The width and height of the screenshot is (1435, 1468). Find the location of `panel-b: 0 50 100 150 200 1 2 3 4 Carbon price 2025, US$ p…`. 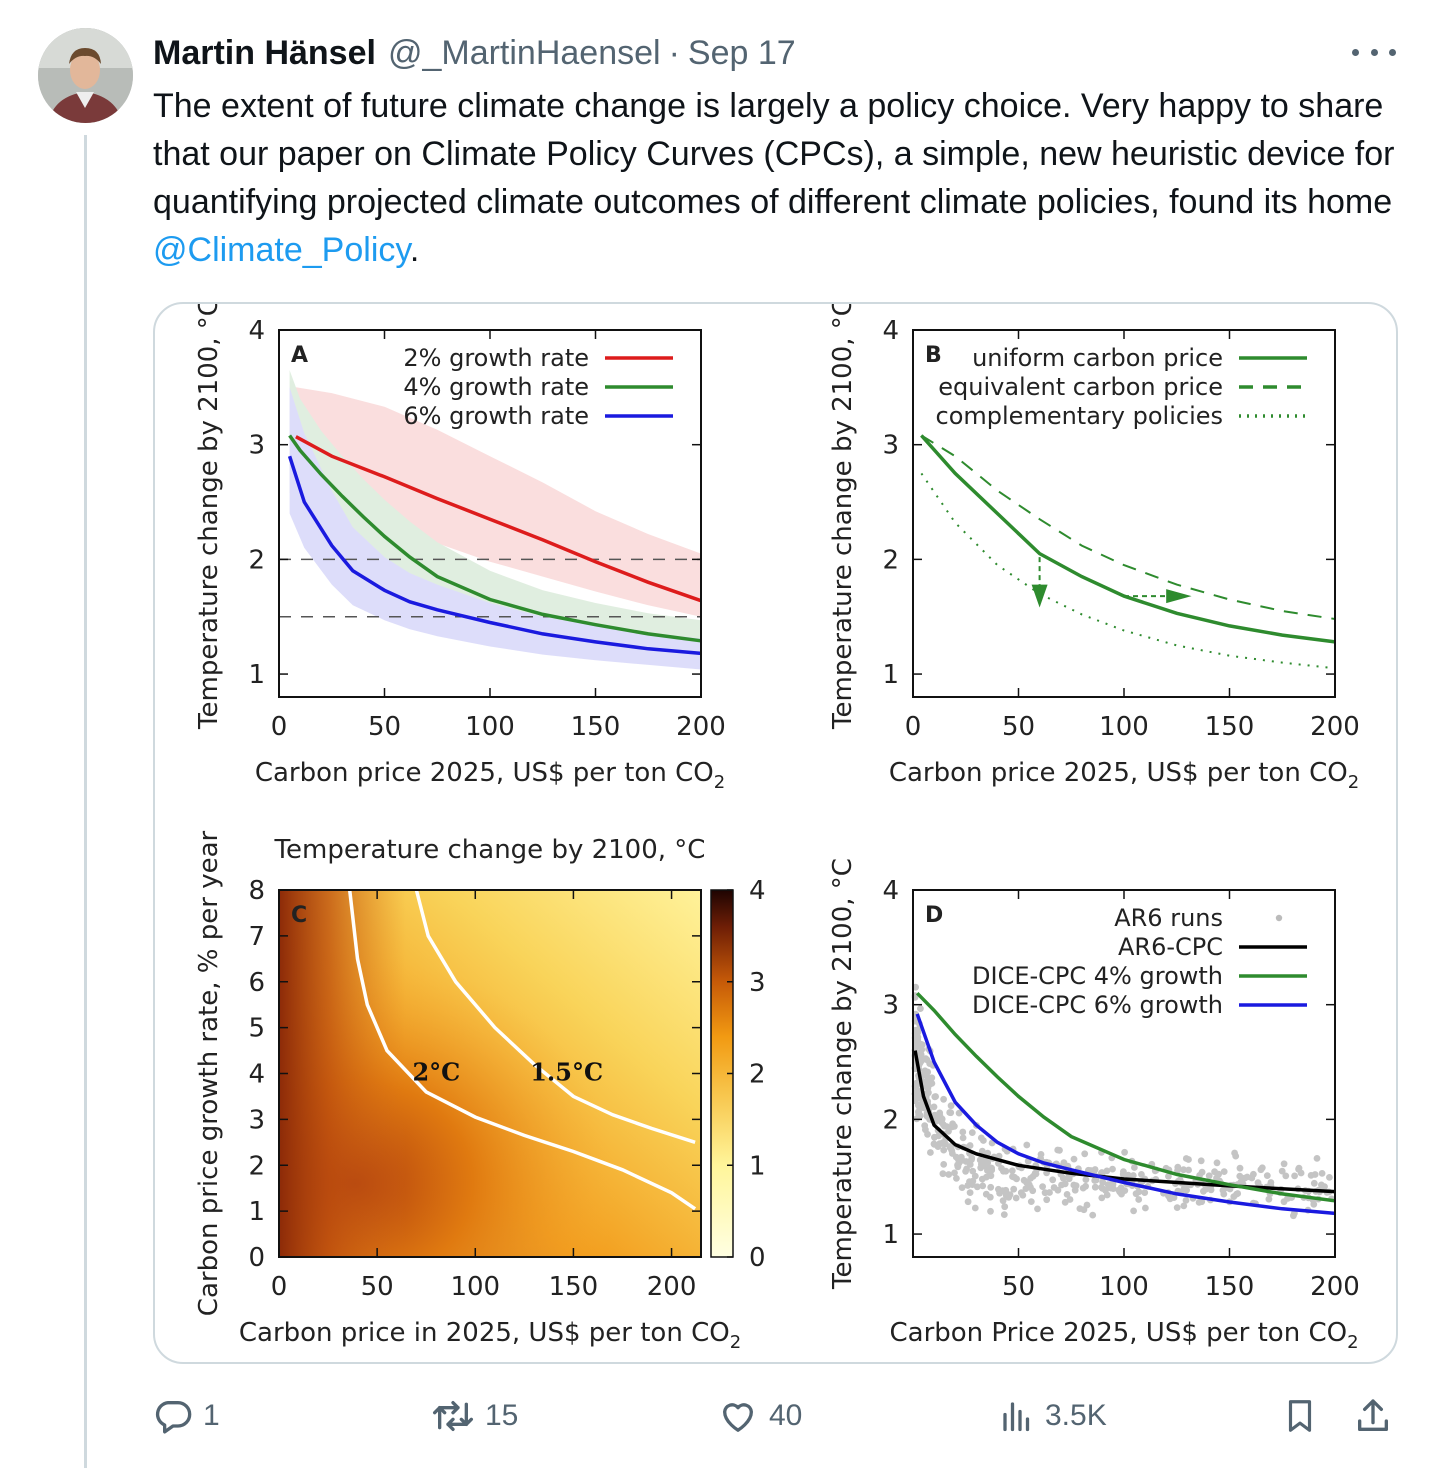

panel-b: 0 50 100 150 200 1 2 3 4 Carbon price 2025, US$ p… is located at coordinates (1094, 548).